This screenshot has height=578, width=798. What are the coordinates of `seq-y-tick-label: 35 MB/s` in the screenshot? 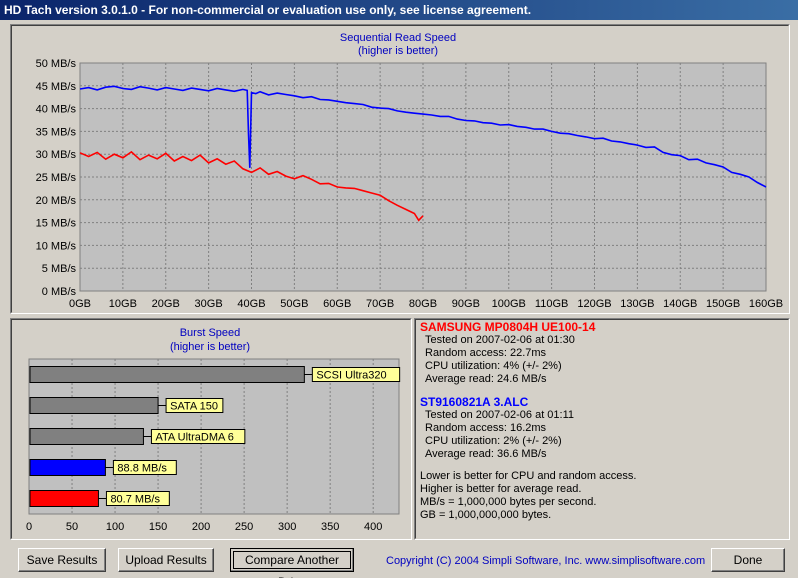 It's located at (56, 132).